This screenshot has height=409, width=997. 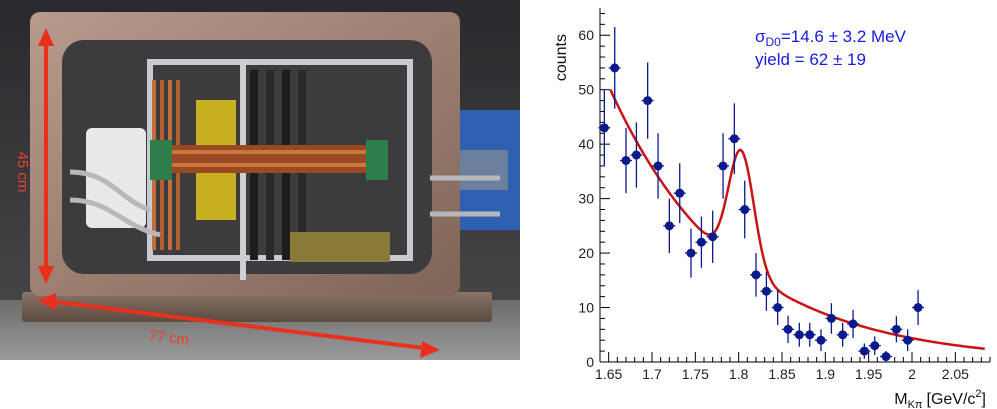 What do you see at coordinates (586, 90) in the screenshot?
I see `y-tick-label: 50` at bounding box center [586, 90].